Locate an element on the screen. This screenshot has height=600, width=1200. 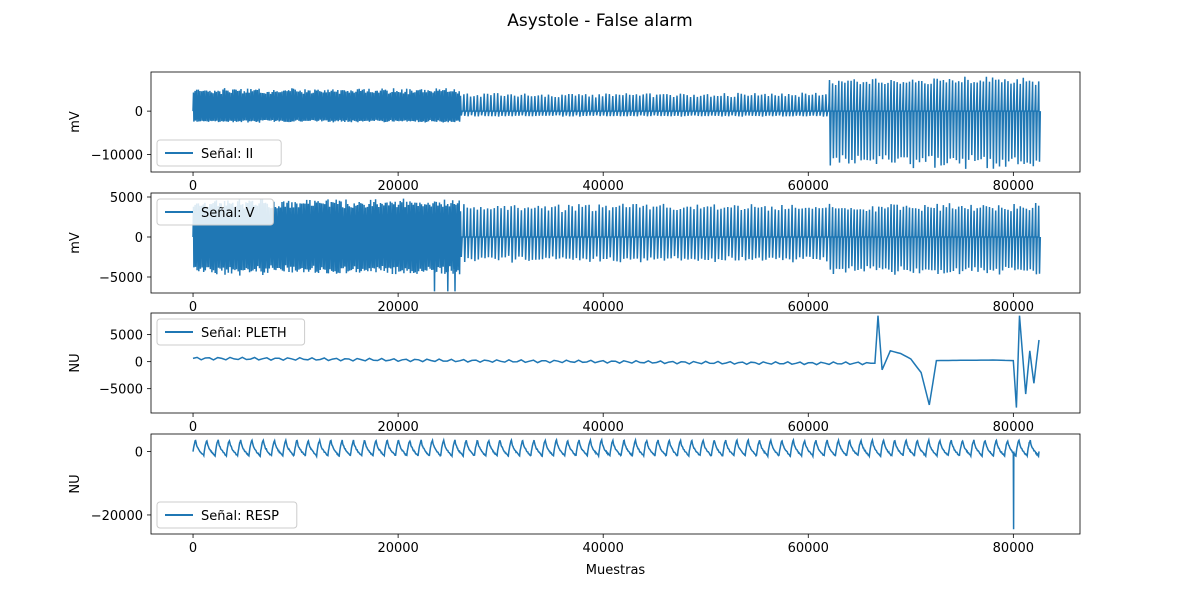
legend: Señal: V is located at coordinates (215, 212).